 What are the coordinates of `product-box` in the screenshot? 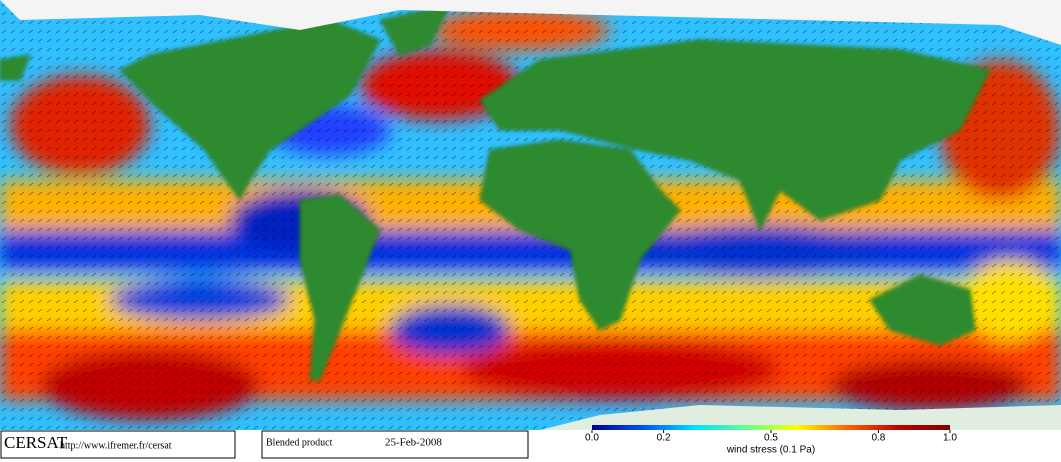 It's located at (395, 444).